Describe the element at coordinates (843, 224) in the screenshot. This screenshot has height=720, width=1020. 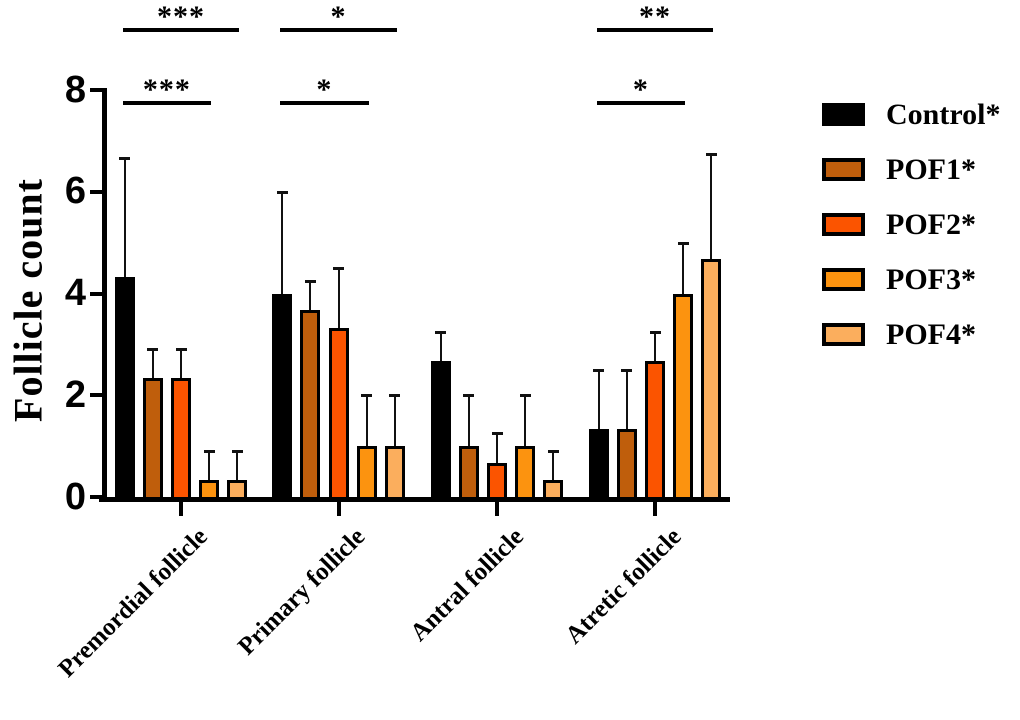
I see `legend-swatch-pof2` at that location.